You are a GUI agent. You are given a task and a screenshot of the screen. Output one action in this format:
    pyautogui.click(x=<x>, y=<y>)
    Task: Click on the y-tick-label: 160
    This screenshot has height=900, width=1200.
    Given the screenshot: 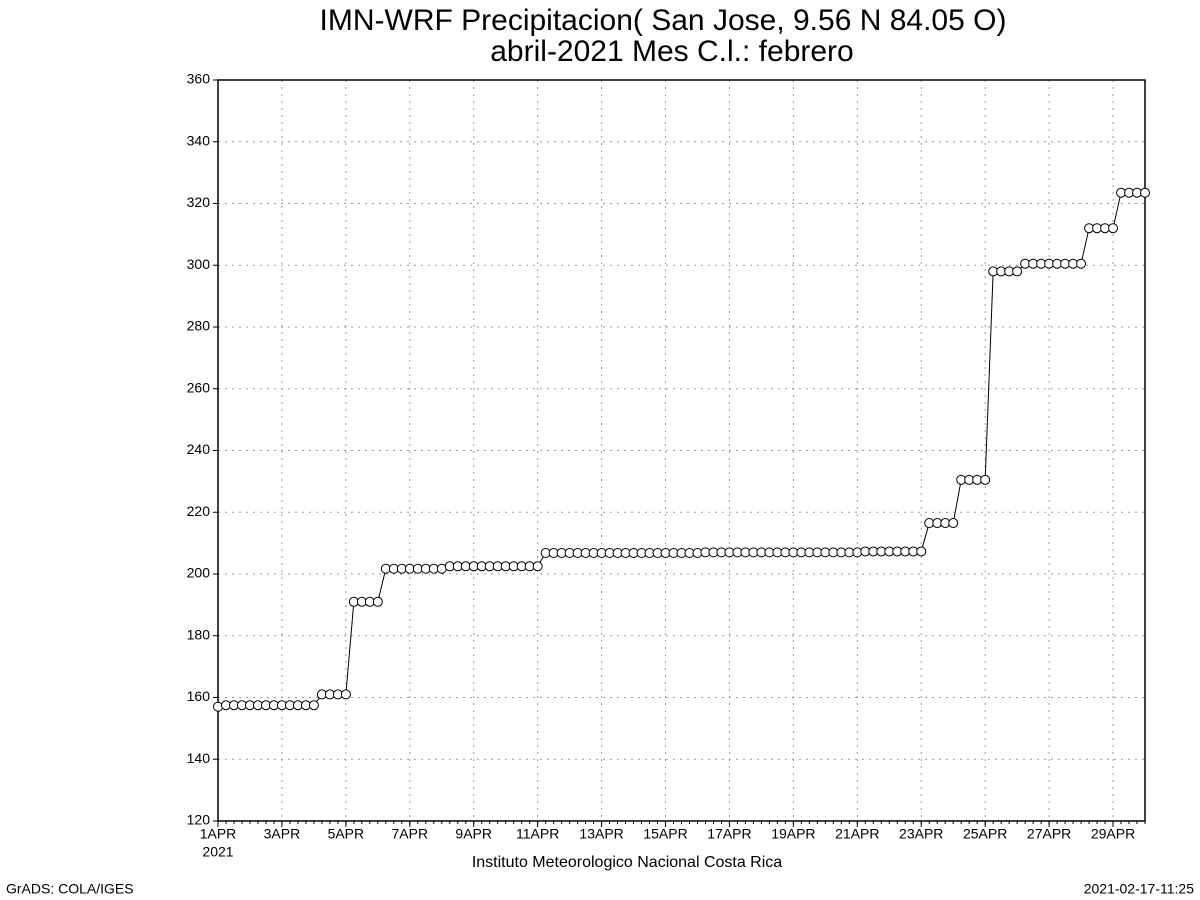 What is the action you would take?
    pyautogui.click(x=199, y=696)
    